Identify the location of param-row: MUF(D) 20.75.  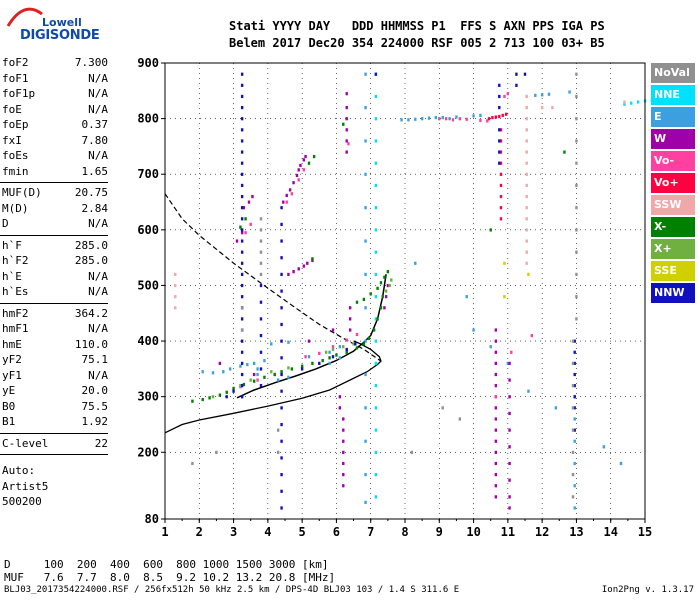
(55, 193).